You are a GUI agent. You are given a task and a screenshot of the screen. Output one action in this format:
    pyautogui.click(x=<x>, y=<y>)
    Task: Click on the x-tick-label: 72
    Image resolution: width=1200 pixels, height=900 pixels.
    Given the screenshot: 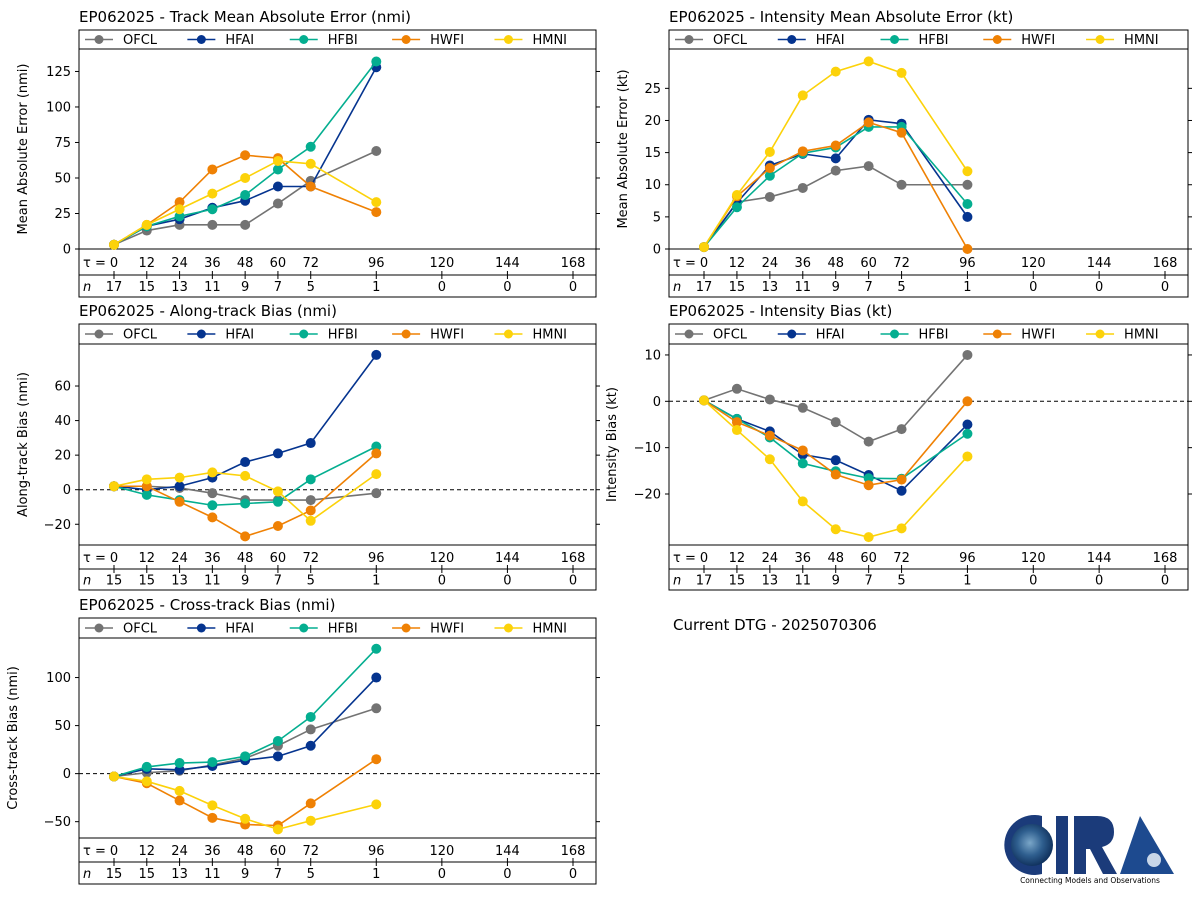 What is the action you would take?
    pyautogui.click(x=310, y=558)
    